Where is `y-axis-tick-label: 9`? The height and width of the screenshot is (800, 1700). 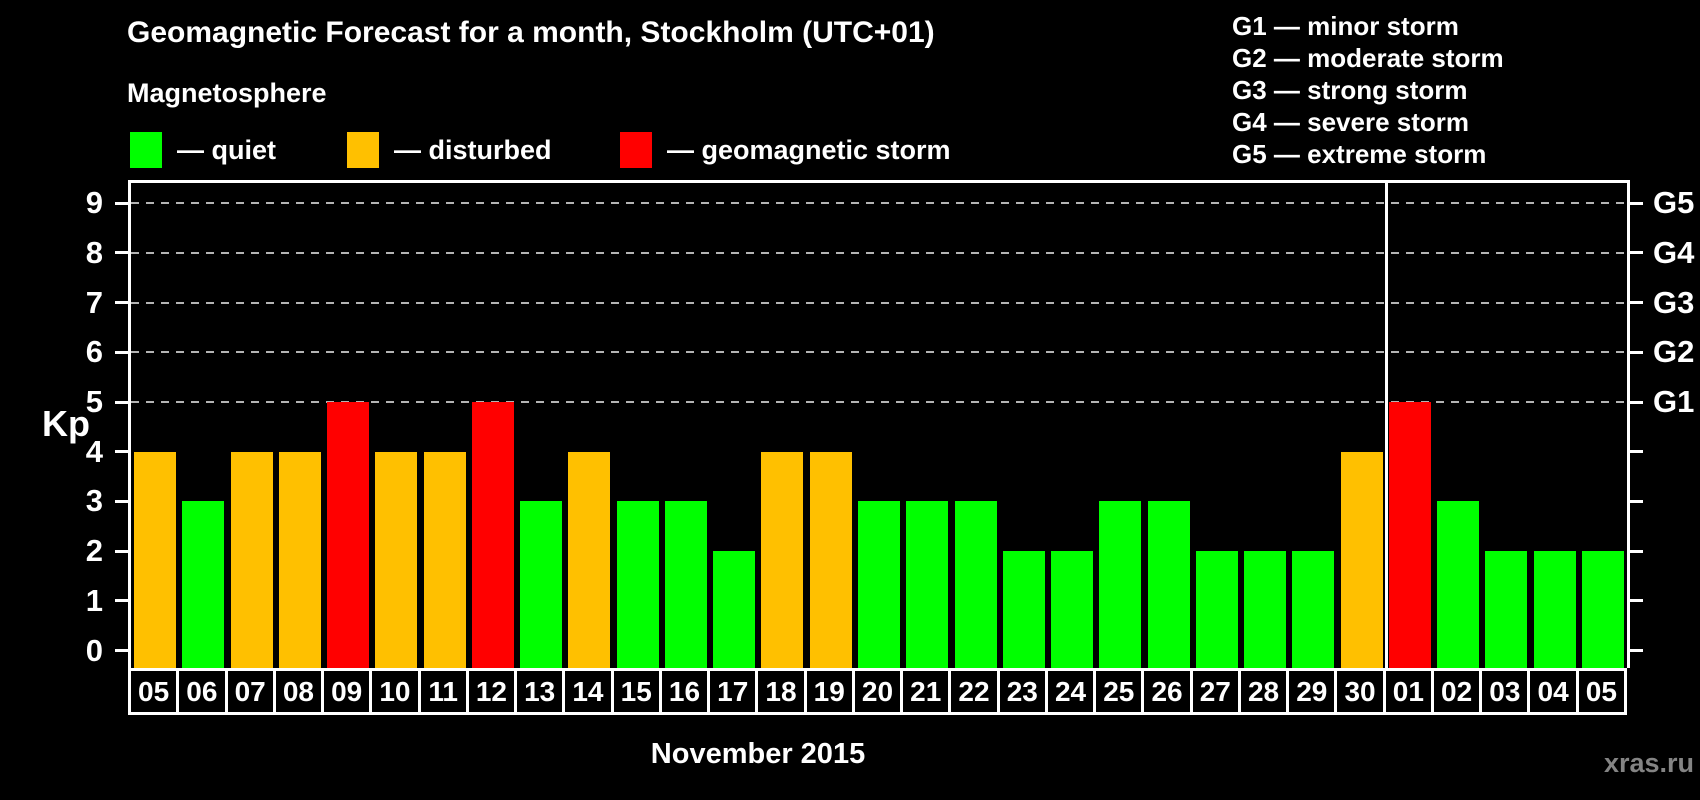 y-axis-tick-label: 9 is located at coordinates (94, 203).